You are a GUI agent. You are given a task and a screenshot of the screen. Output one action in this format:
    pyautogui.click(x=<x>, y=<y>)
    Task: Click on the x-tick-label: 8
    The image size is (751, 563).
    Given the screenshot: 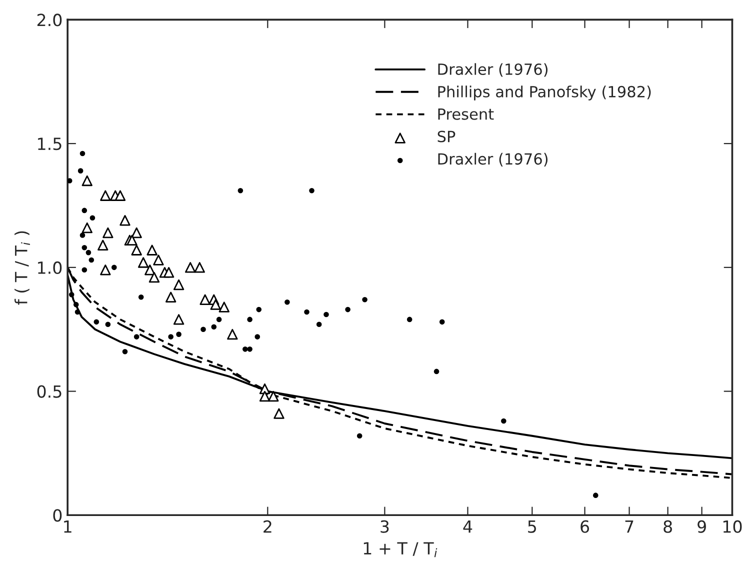 What is the action you would take?
    pyautogui.click(x=668, y=526)
    